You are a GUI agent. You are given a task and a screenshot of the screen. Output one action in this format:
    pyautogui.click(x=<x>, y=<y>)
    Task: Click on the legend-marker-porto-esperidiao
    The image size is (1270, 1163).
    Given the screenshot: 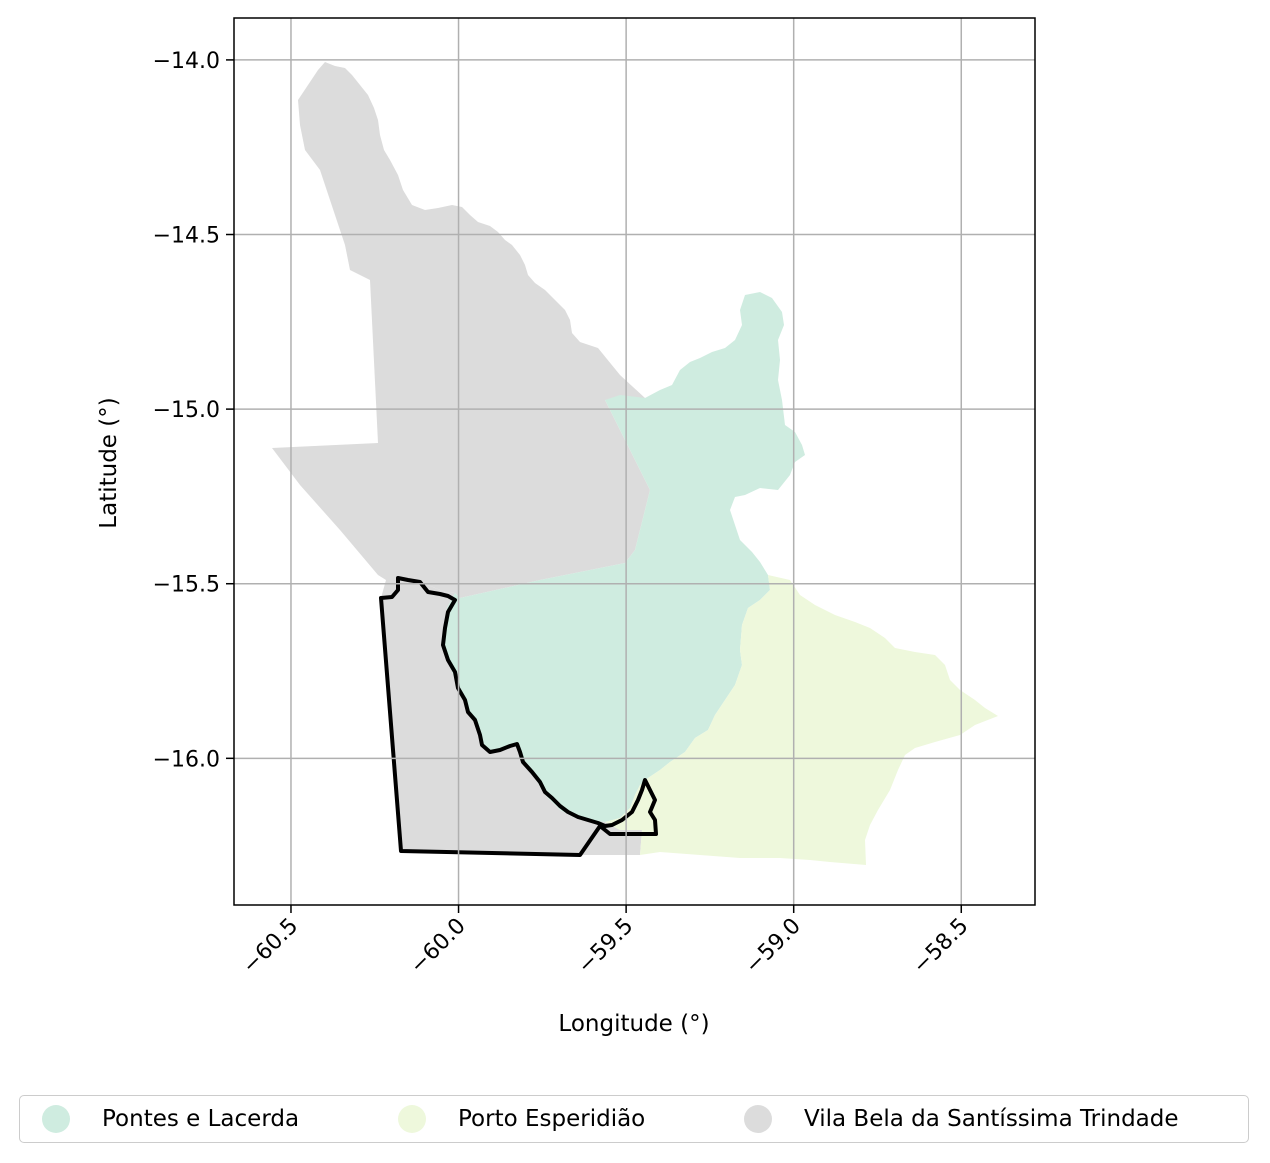 What is the action you would take?
    pyautogui.click(x=412, y=1119)
    